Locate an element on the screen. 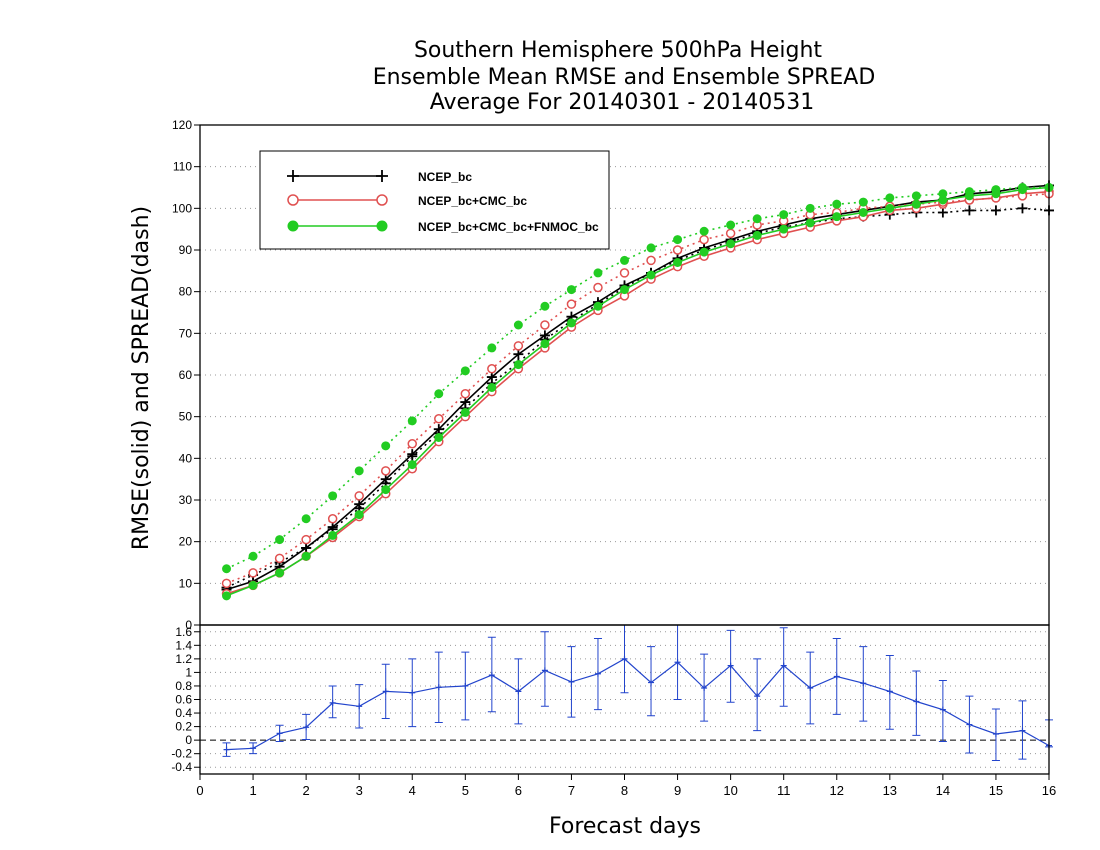  difference-line is located at coordinates (638, 704).